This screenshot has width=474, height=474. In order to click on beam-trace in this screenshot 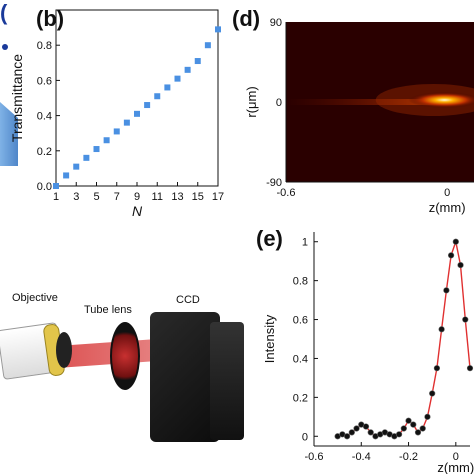, I will do `click(365, 102)`.